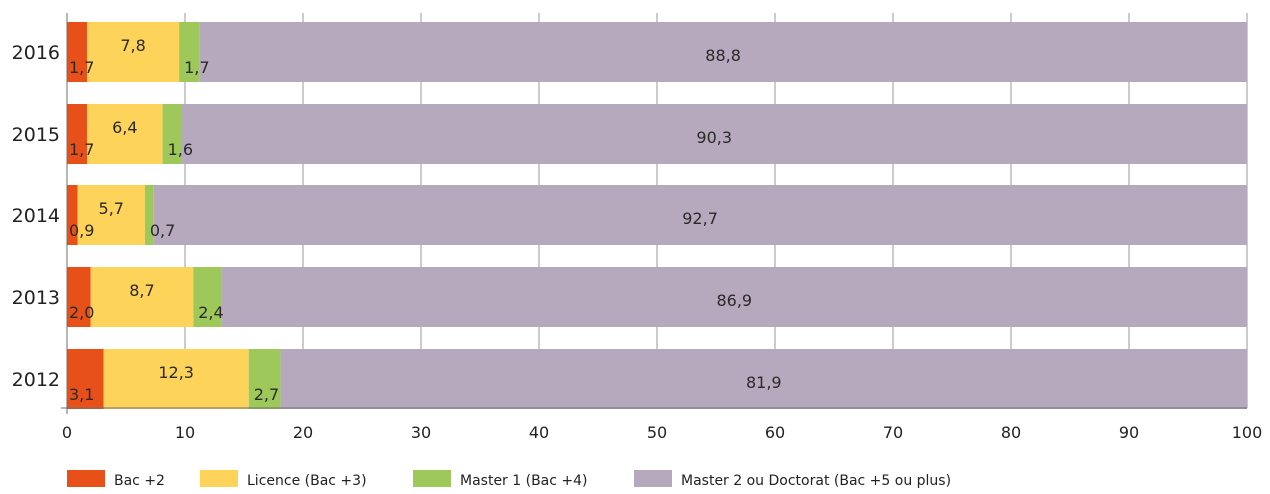  What do you see at coordinates (185, 432) in the screenshot?
I see `x-tick-label: 10` at bounding box center [185, 432].